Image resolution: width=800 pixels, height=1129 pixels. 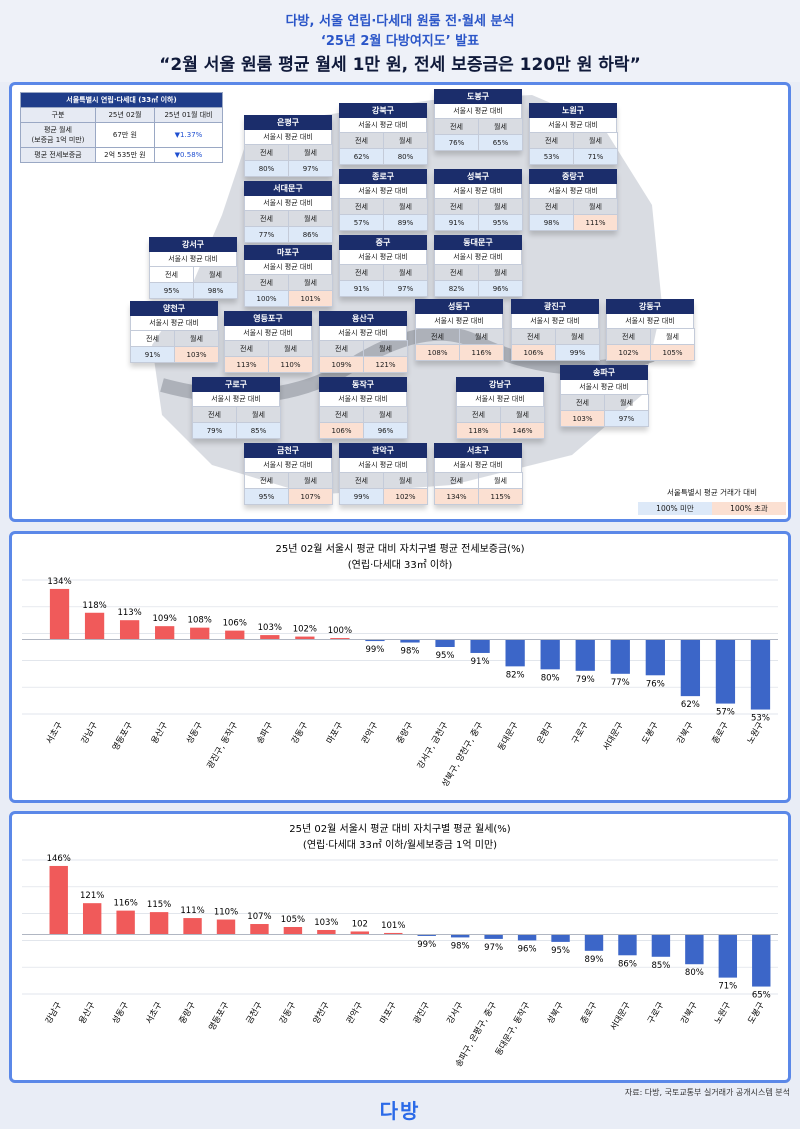 I want to click on data-label: 76%, so click(x=655, y=684).